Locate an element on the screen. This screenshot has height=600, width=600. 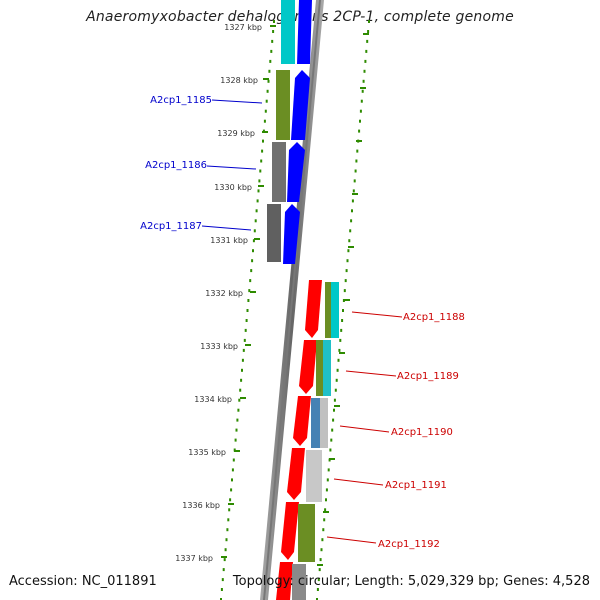
gene-label: A2cp1_1189 is located at coordinates (428, 376).